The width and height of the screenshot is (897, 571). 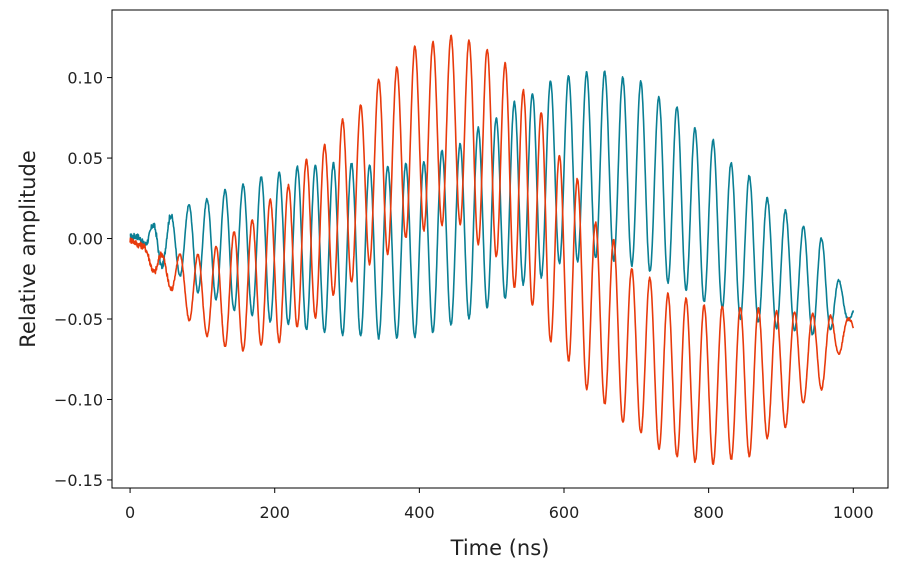 I want to click on y-tick-label: −0.15, so click(x=78, y=480).